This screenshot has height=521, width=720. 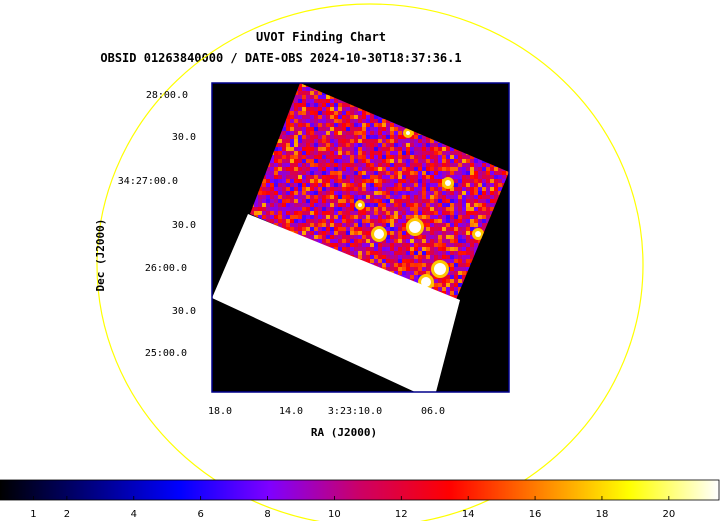 What do you see at coordinates (448, 183) in the screenshot?
I see `source-core` at bounding box center [448, 183].